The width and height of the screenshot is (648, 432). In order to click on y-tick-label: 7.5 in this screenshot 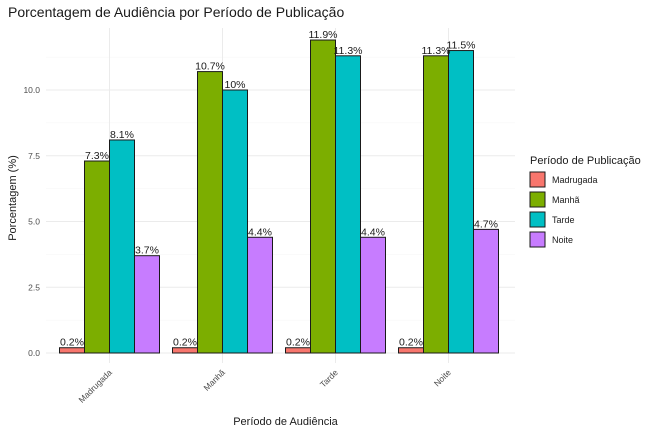, I will do `click(34, 156)`.